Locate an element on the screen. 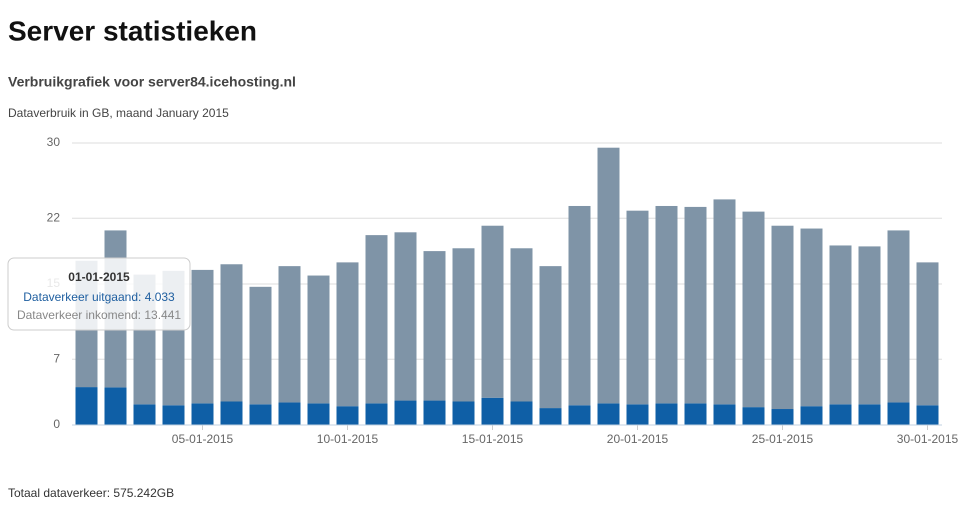  series-name: Dataverkeer uitgaand is located at coordinates (80, 297).